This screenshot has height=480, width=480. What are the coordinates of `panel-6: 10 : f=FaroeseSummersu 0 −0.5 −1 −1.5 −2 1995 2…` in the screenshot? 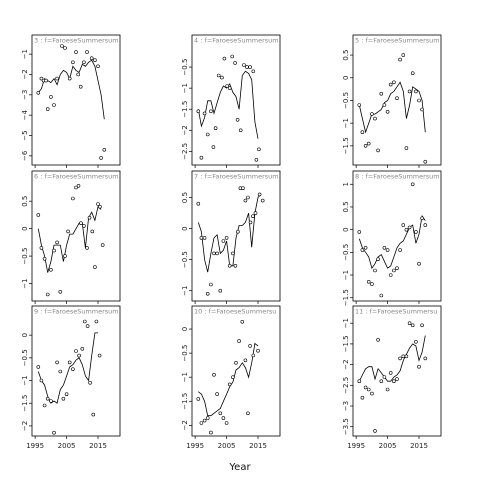 It's located at (231, 377).